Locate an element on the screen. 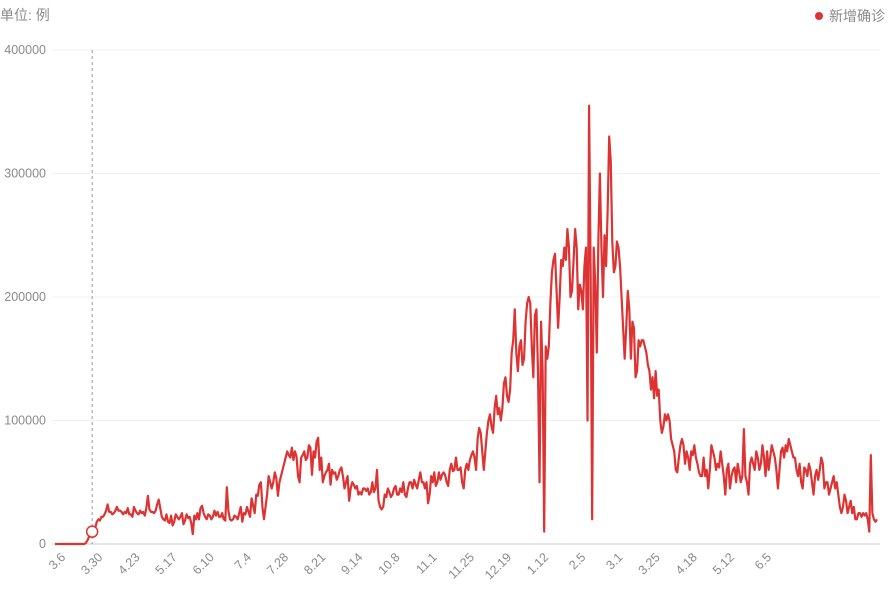  x-tick-label: 12.19 is located at coordinates (498, 566).